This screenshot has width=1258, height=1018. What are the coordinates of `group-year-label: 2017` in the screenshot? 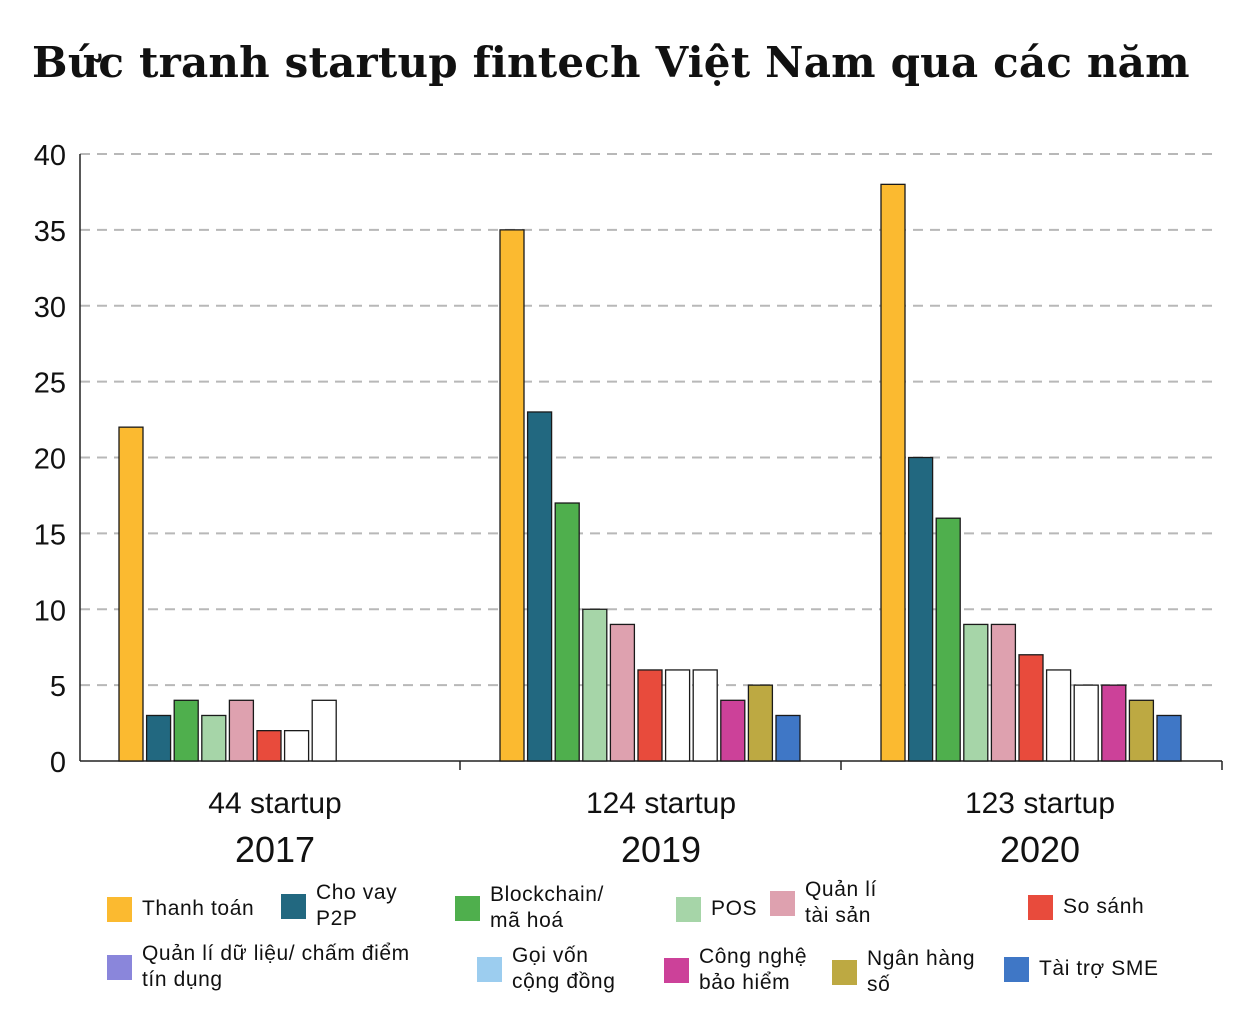 It's located at (275, 849).